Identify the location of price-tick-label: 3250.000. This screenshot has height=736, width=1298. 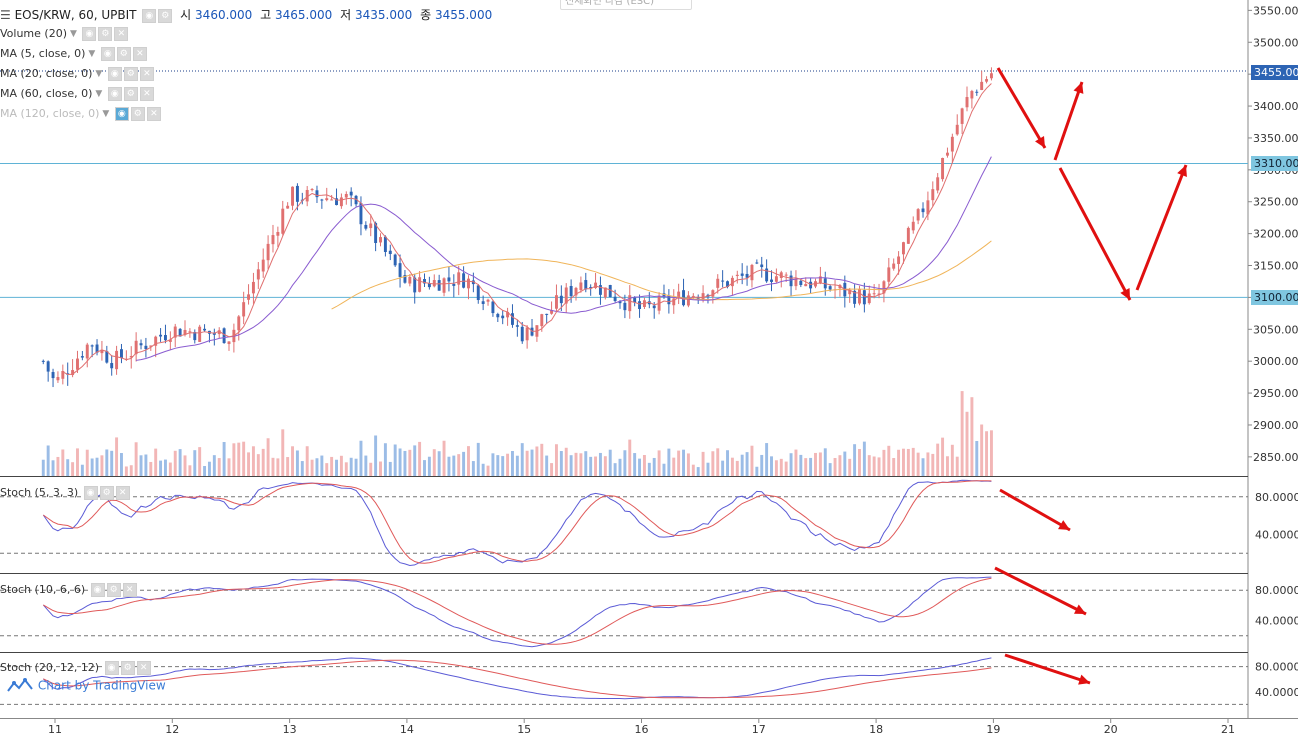
(1275, 202).